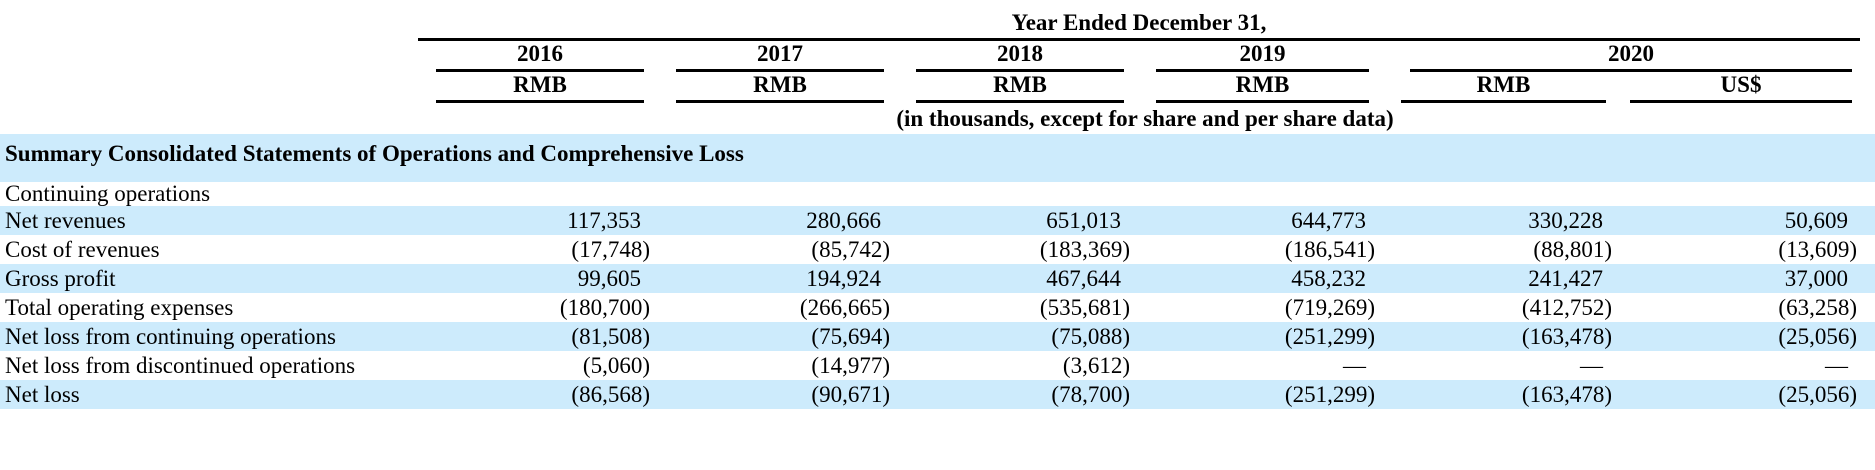 The height and width of the screenshot is (470, 1875). What do you see at coordinates (1083, 278) in the screenshot?
I see `value-cell: 467,644` at bounding box center [1083, 278].